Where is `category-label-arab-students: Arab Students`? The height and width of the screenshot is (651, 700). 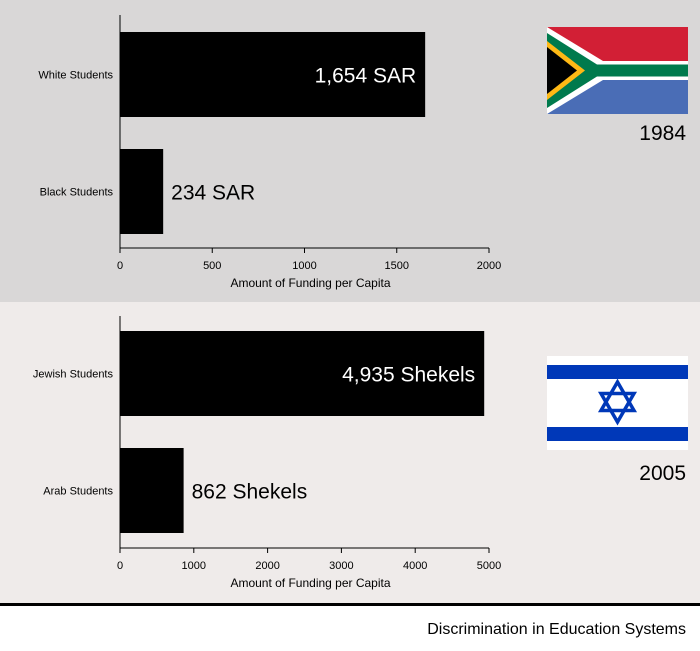
category-label-arab-students: Arab Students is located at coordinates (78, 492).